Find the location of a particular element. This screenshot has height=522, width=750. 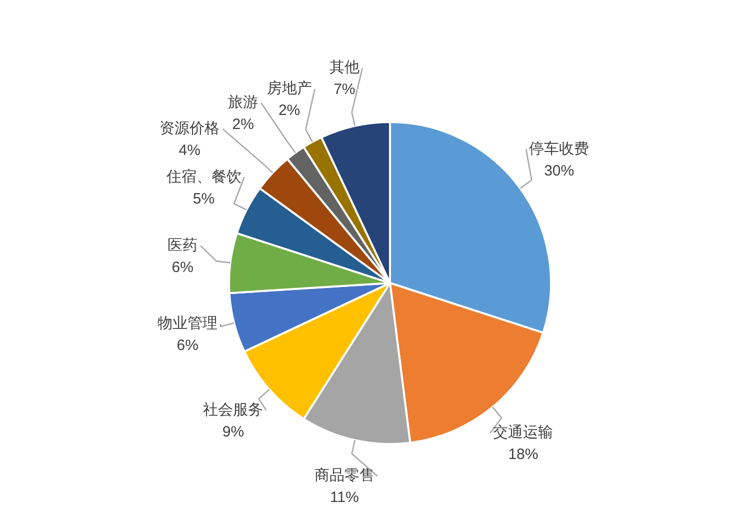

data-label: 7% is located at coordinates (345, 89).